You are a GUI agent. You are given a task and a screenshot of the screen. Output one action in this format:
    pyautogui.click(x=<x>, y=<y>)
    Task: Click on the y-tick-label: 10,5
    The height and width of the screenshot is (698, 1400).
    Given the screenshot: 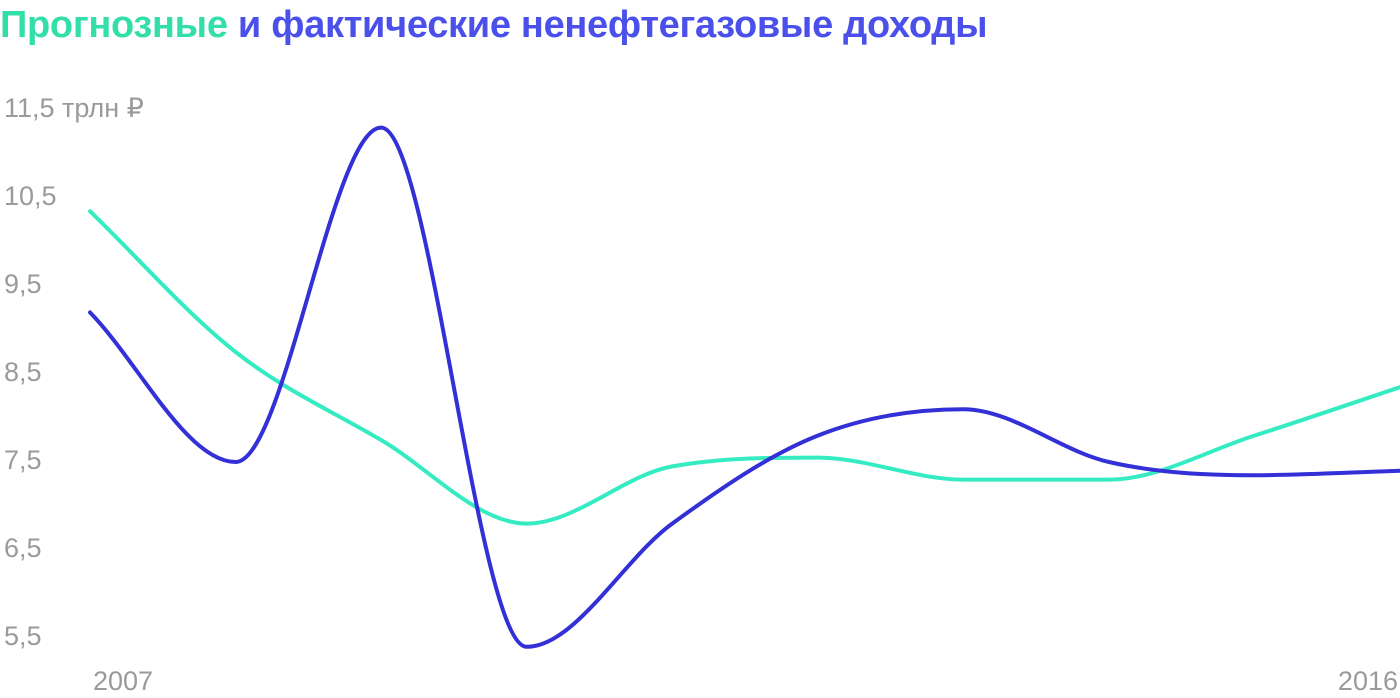 What is the action you would take?
    pyautogui.click(x=30, y=196)
    